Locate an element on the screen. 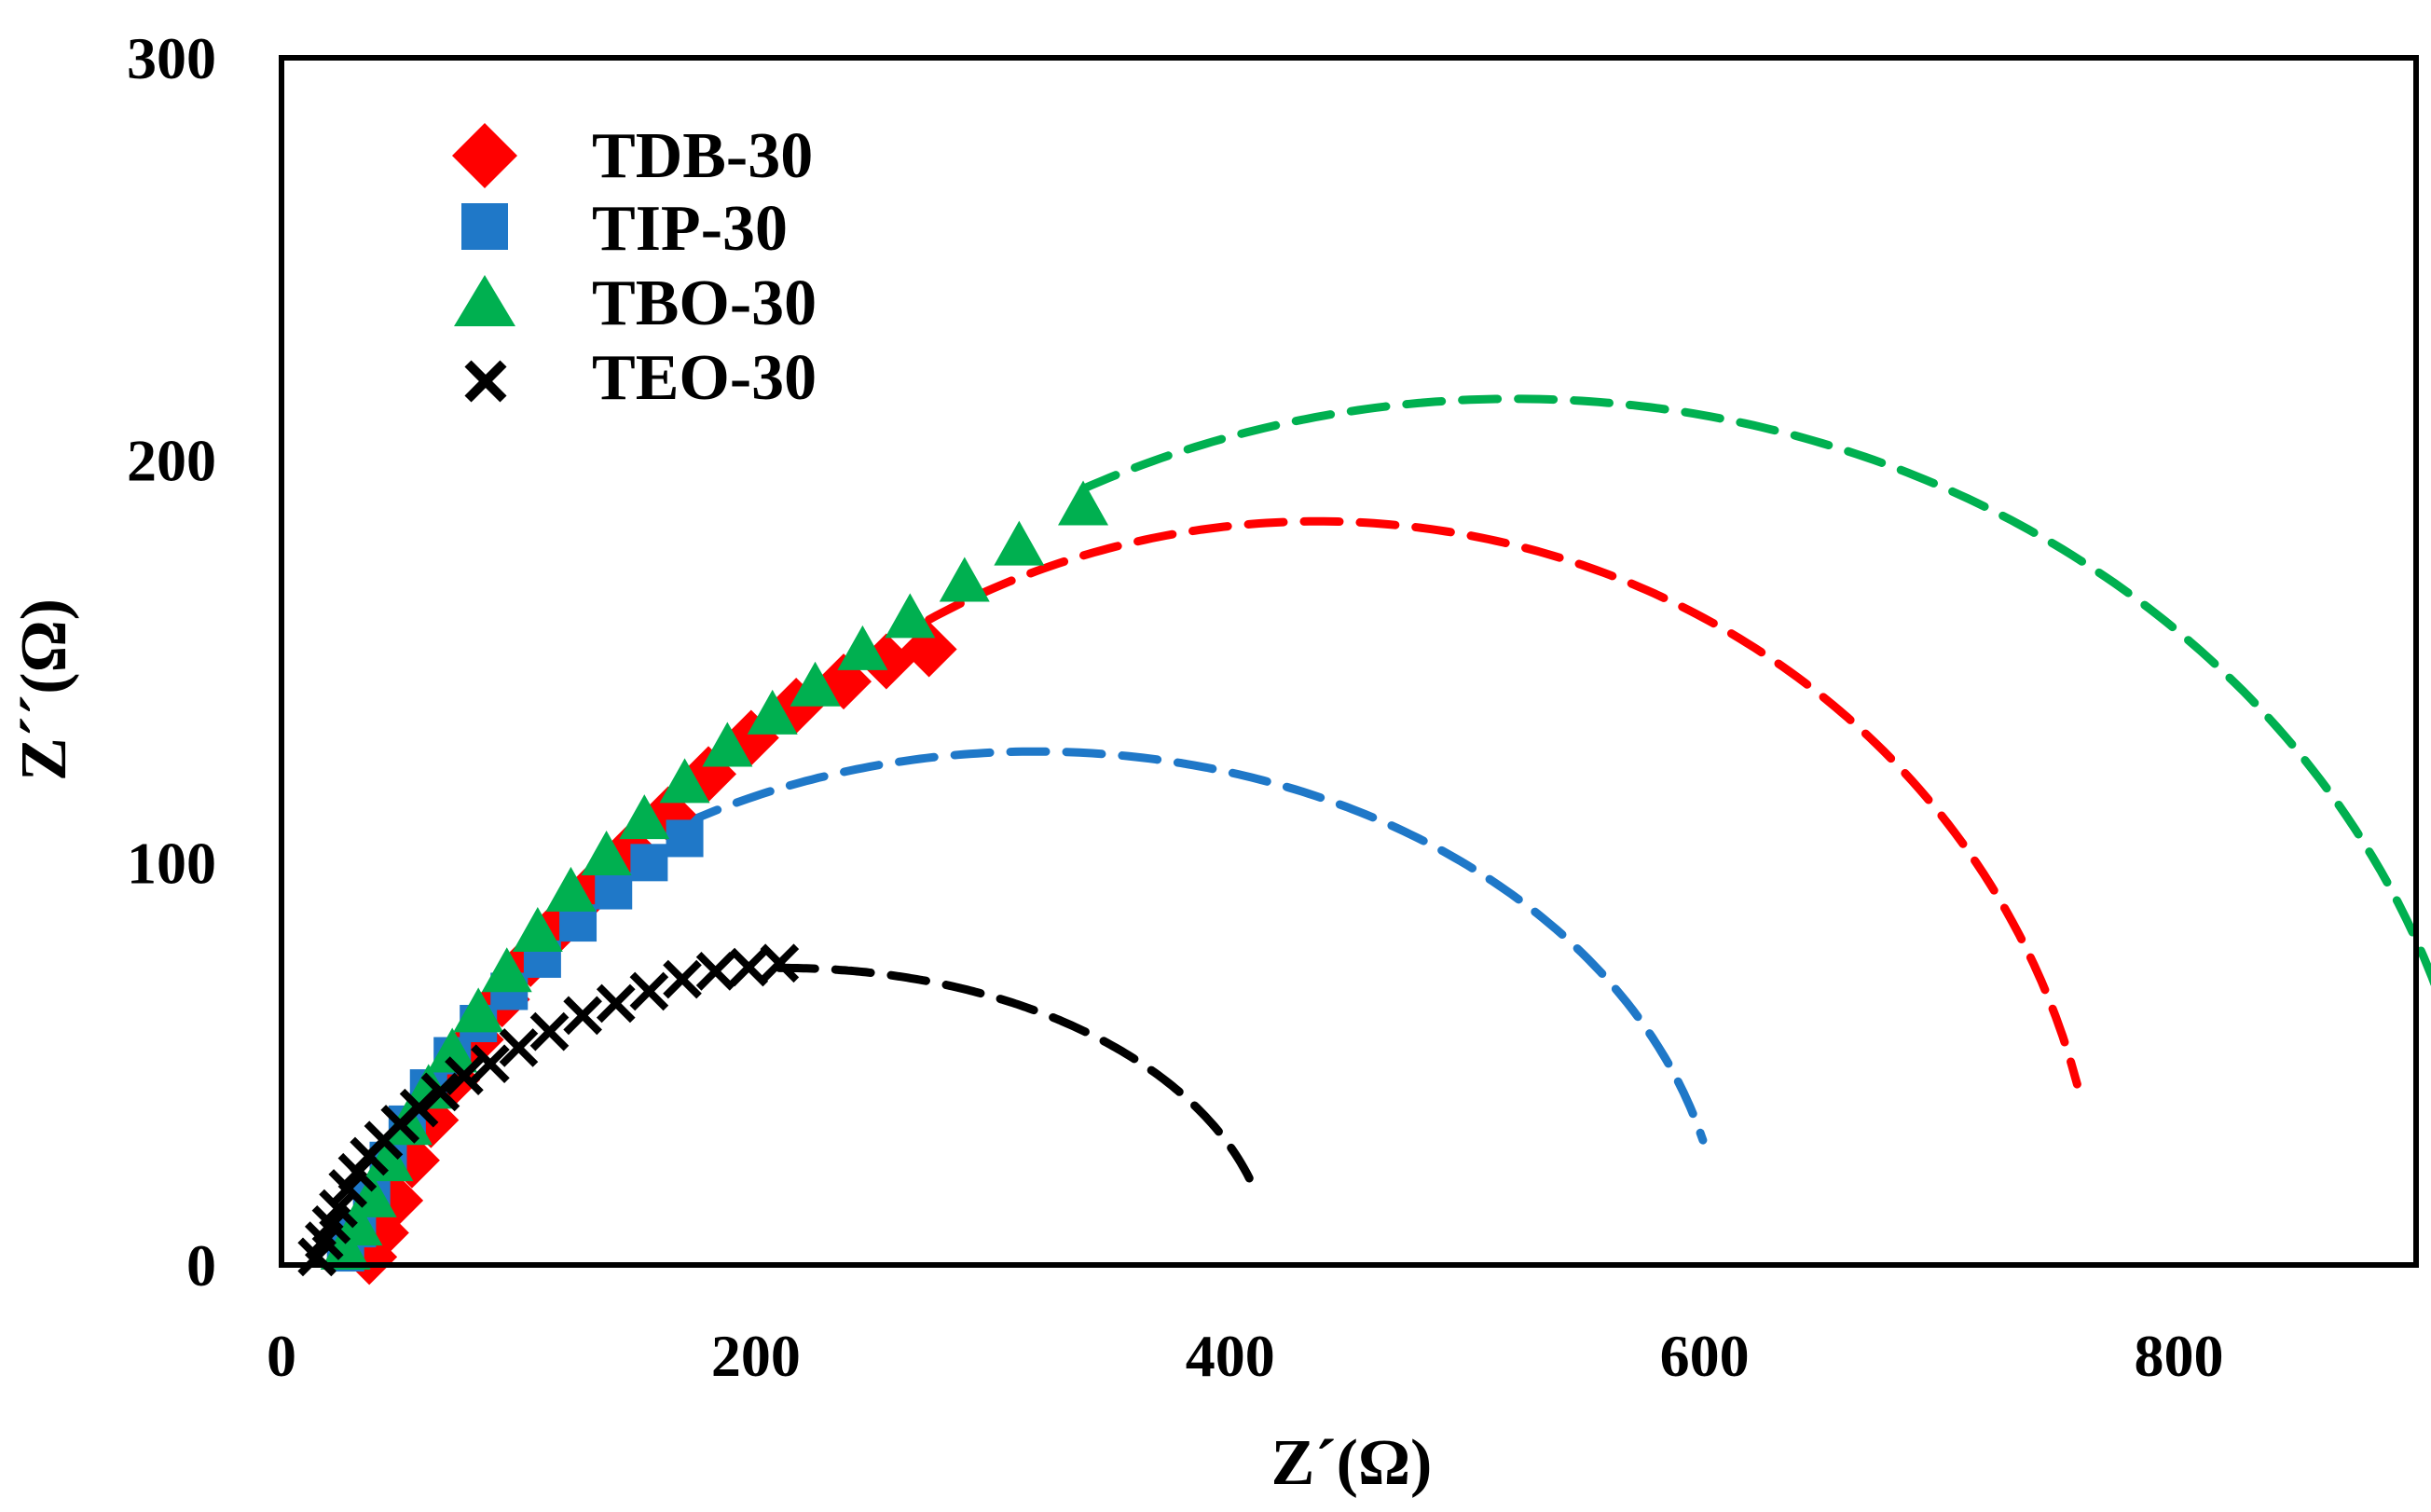 The height and width of the screenshot is (1512, 2431). x-tick-label-600: 600 is located at coordinates (1705, 1356).